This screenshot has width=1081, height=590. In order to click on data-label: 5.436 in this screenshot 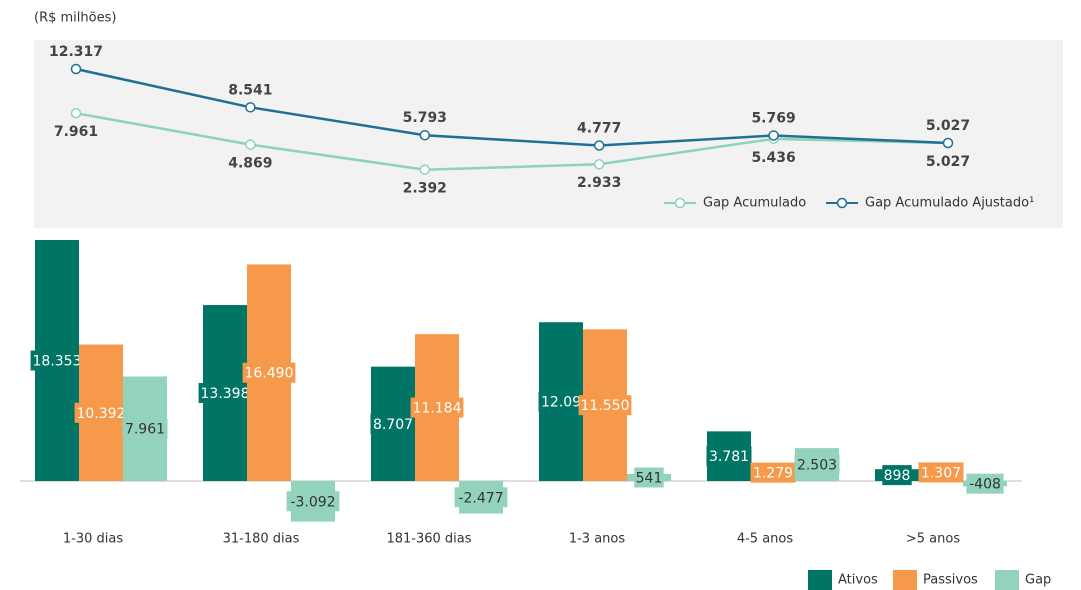, I will do `click(773, 158)`.